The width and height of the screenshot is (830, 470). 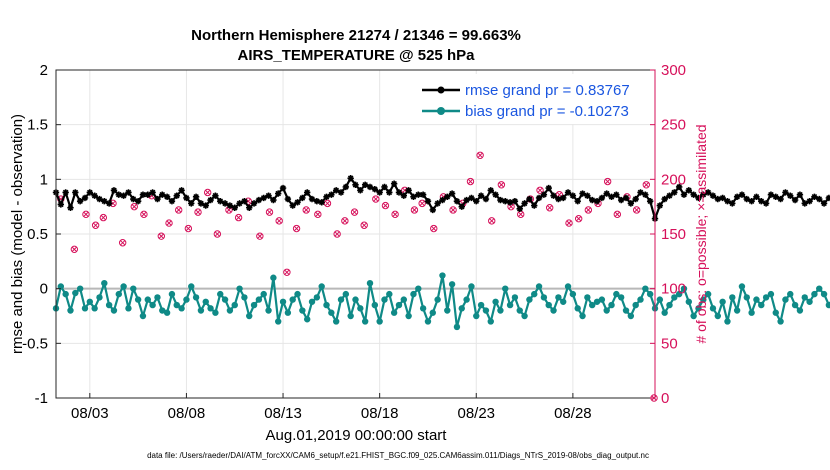 What do you see at coordinates (283, 413) in the screenshot?
I see `x-tick-label: 08/13` at bounding box center [283, 413].